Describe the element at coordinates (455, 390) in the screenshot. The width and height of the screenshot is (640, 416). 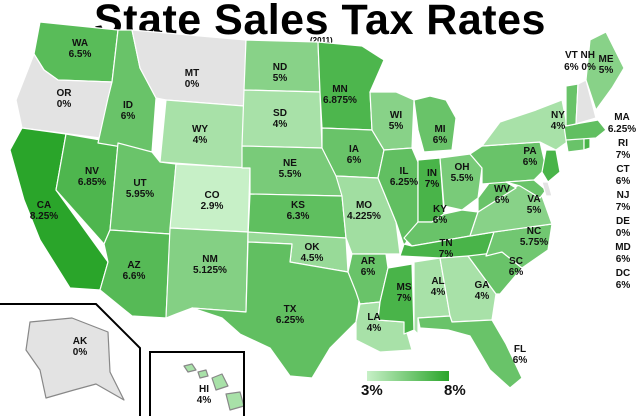
I see `legend-max-label: 8%` at that location.